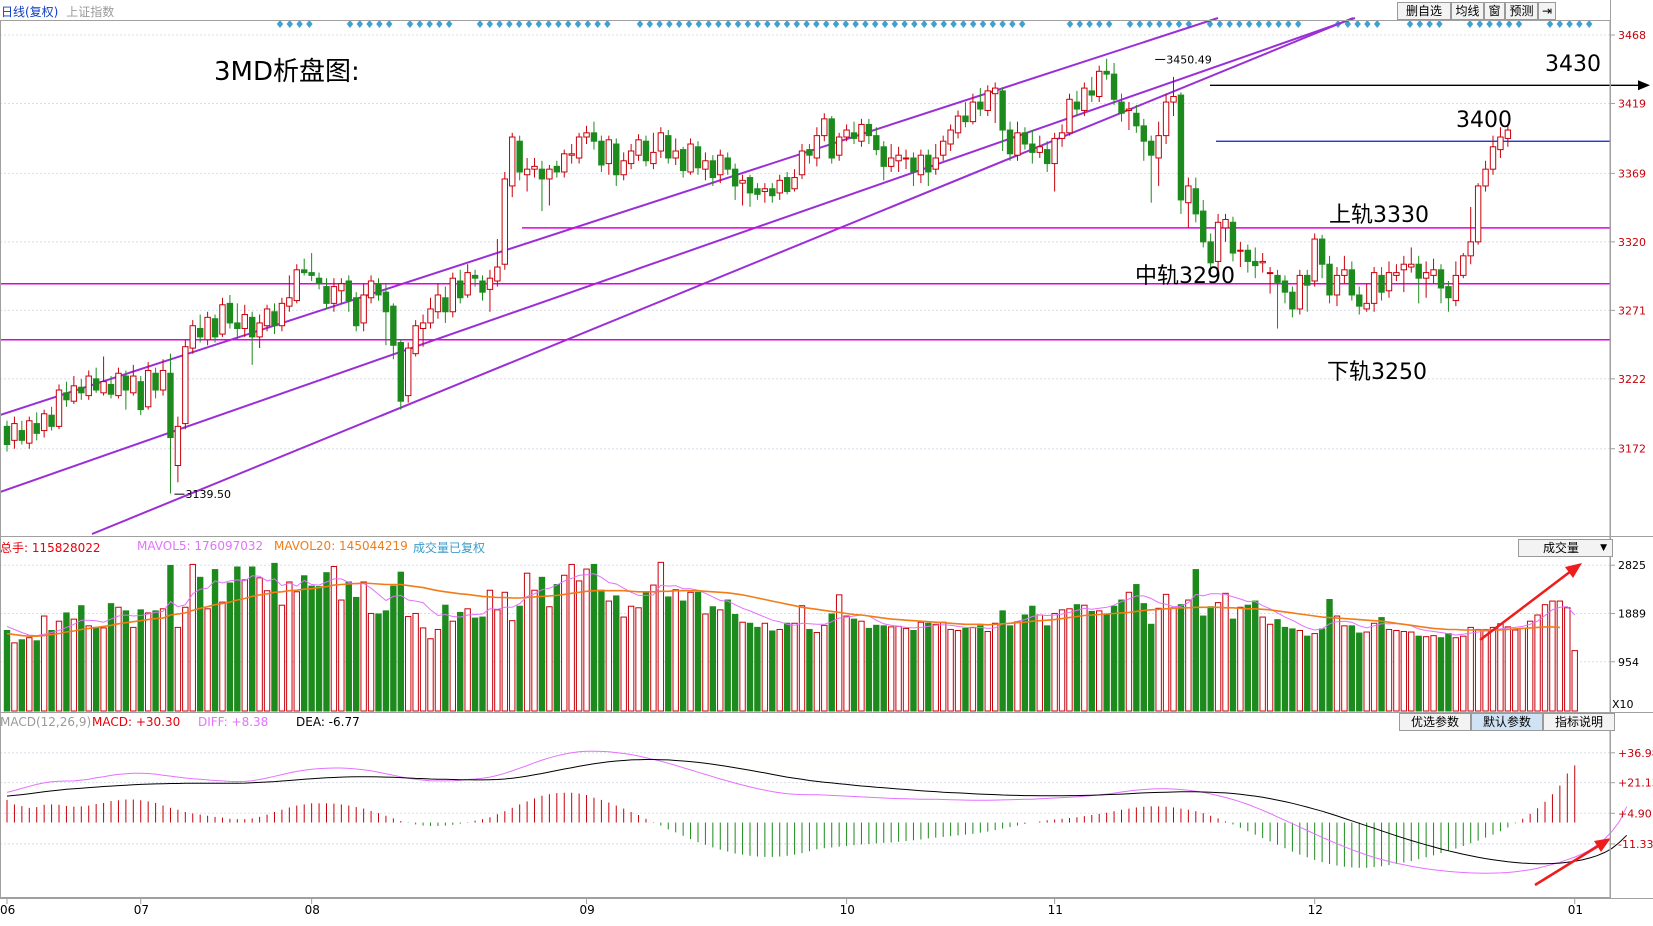 The height and width of the screenshot is (926, 1653). Describe the element at coordinates (1635, 753) in the screenshot. I see `macd-tick-label: +36.98` at that location.